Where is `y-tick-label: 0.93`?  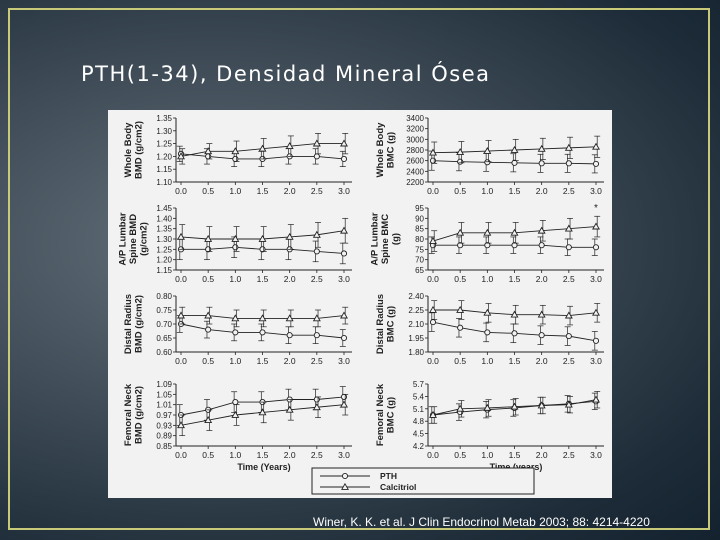
y-tick-label: 0.93 is located at coordinates (164, 425).